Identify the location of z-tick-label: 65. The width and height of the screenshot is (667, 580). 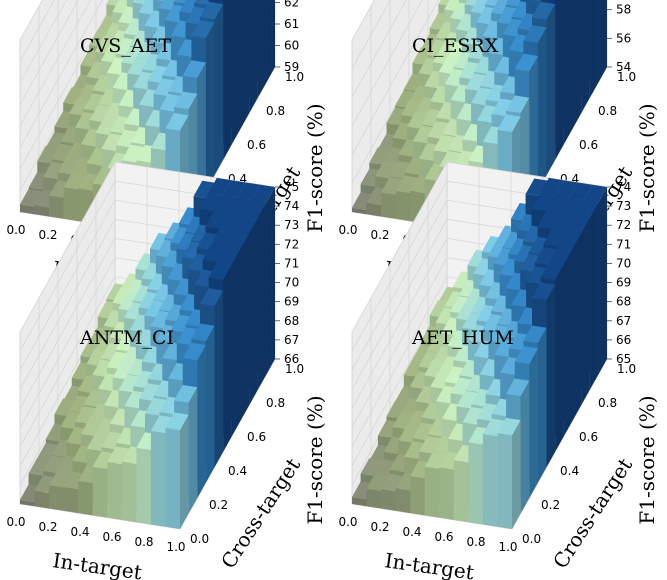
(623, 359).